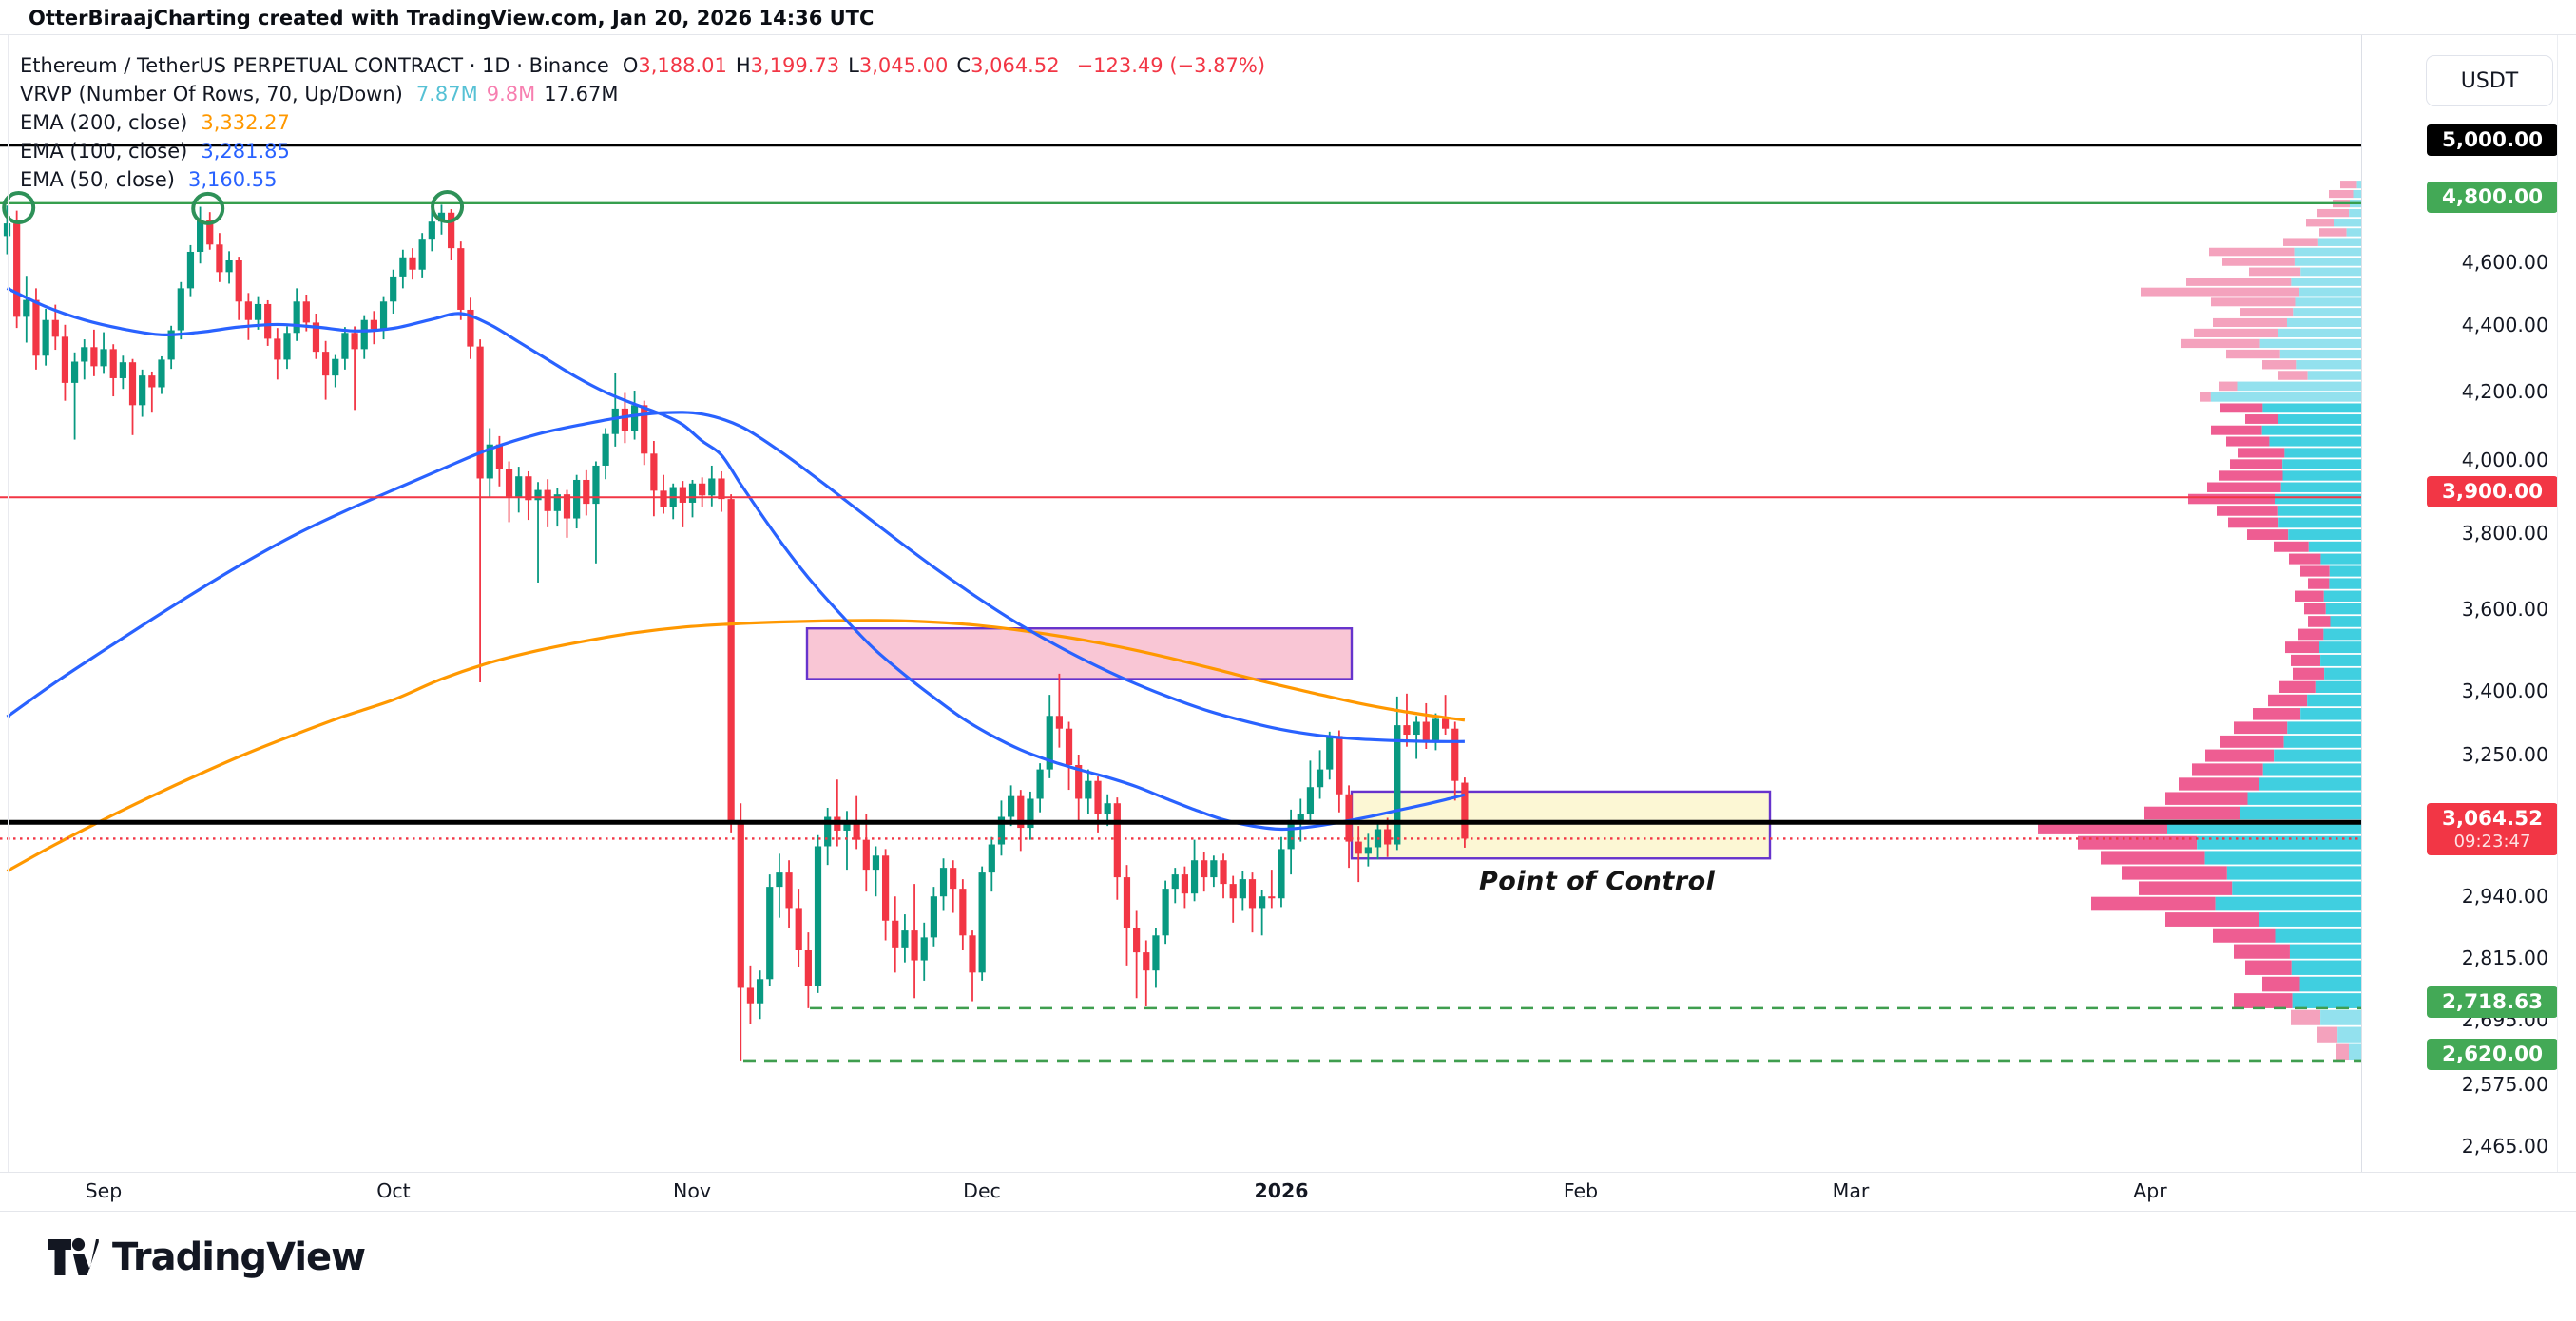  I want to click on price-tick-label: 3,250.00, so click(2504, 754).